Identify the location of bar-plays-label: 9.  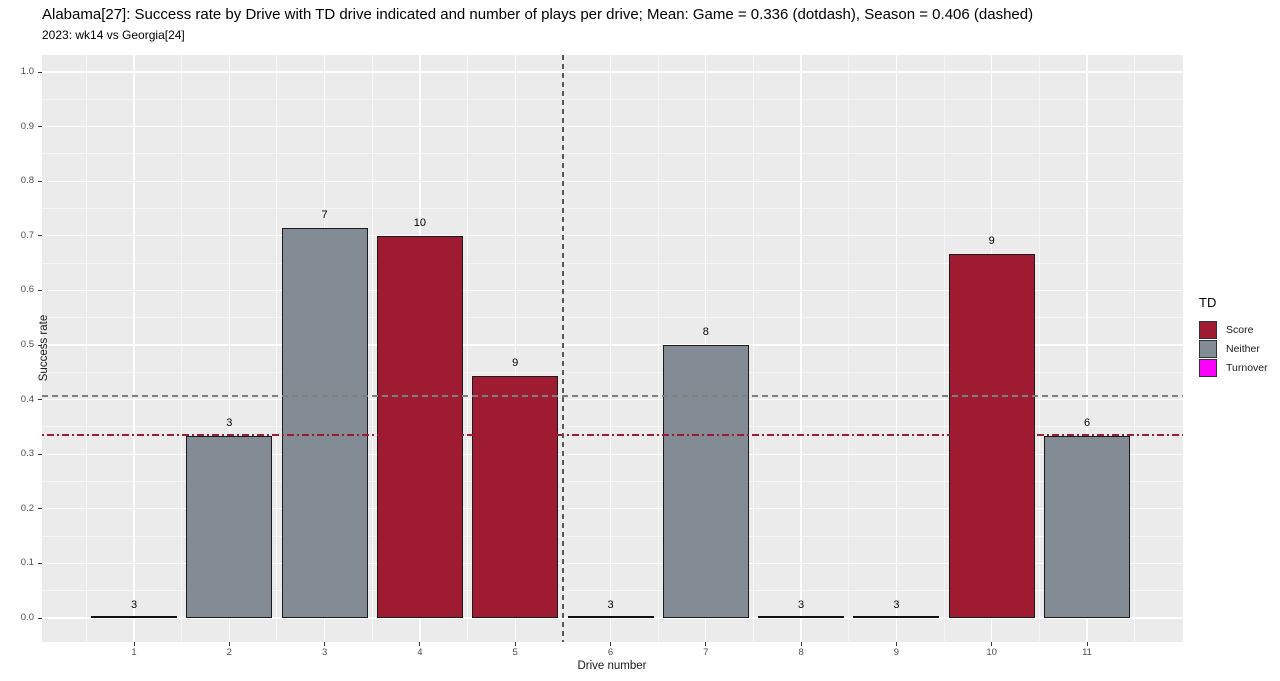
(515, 362).